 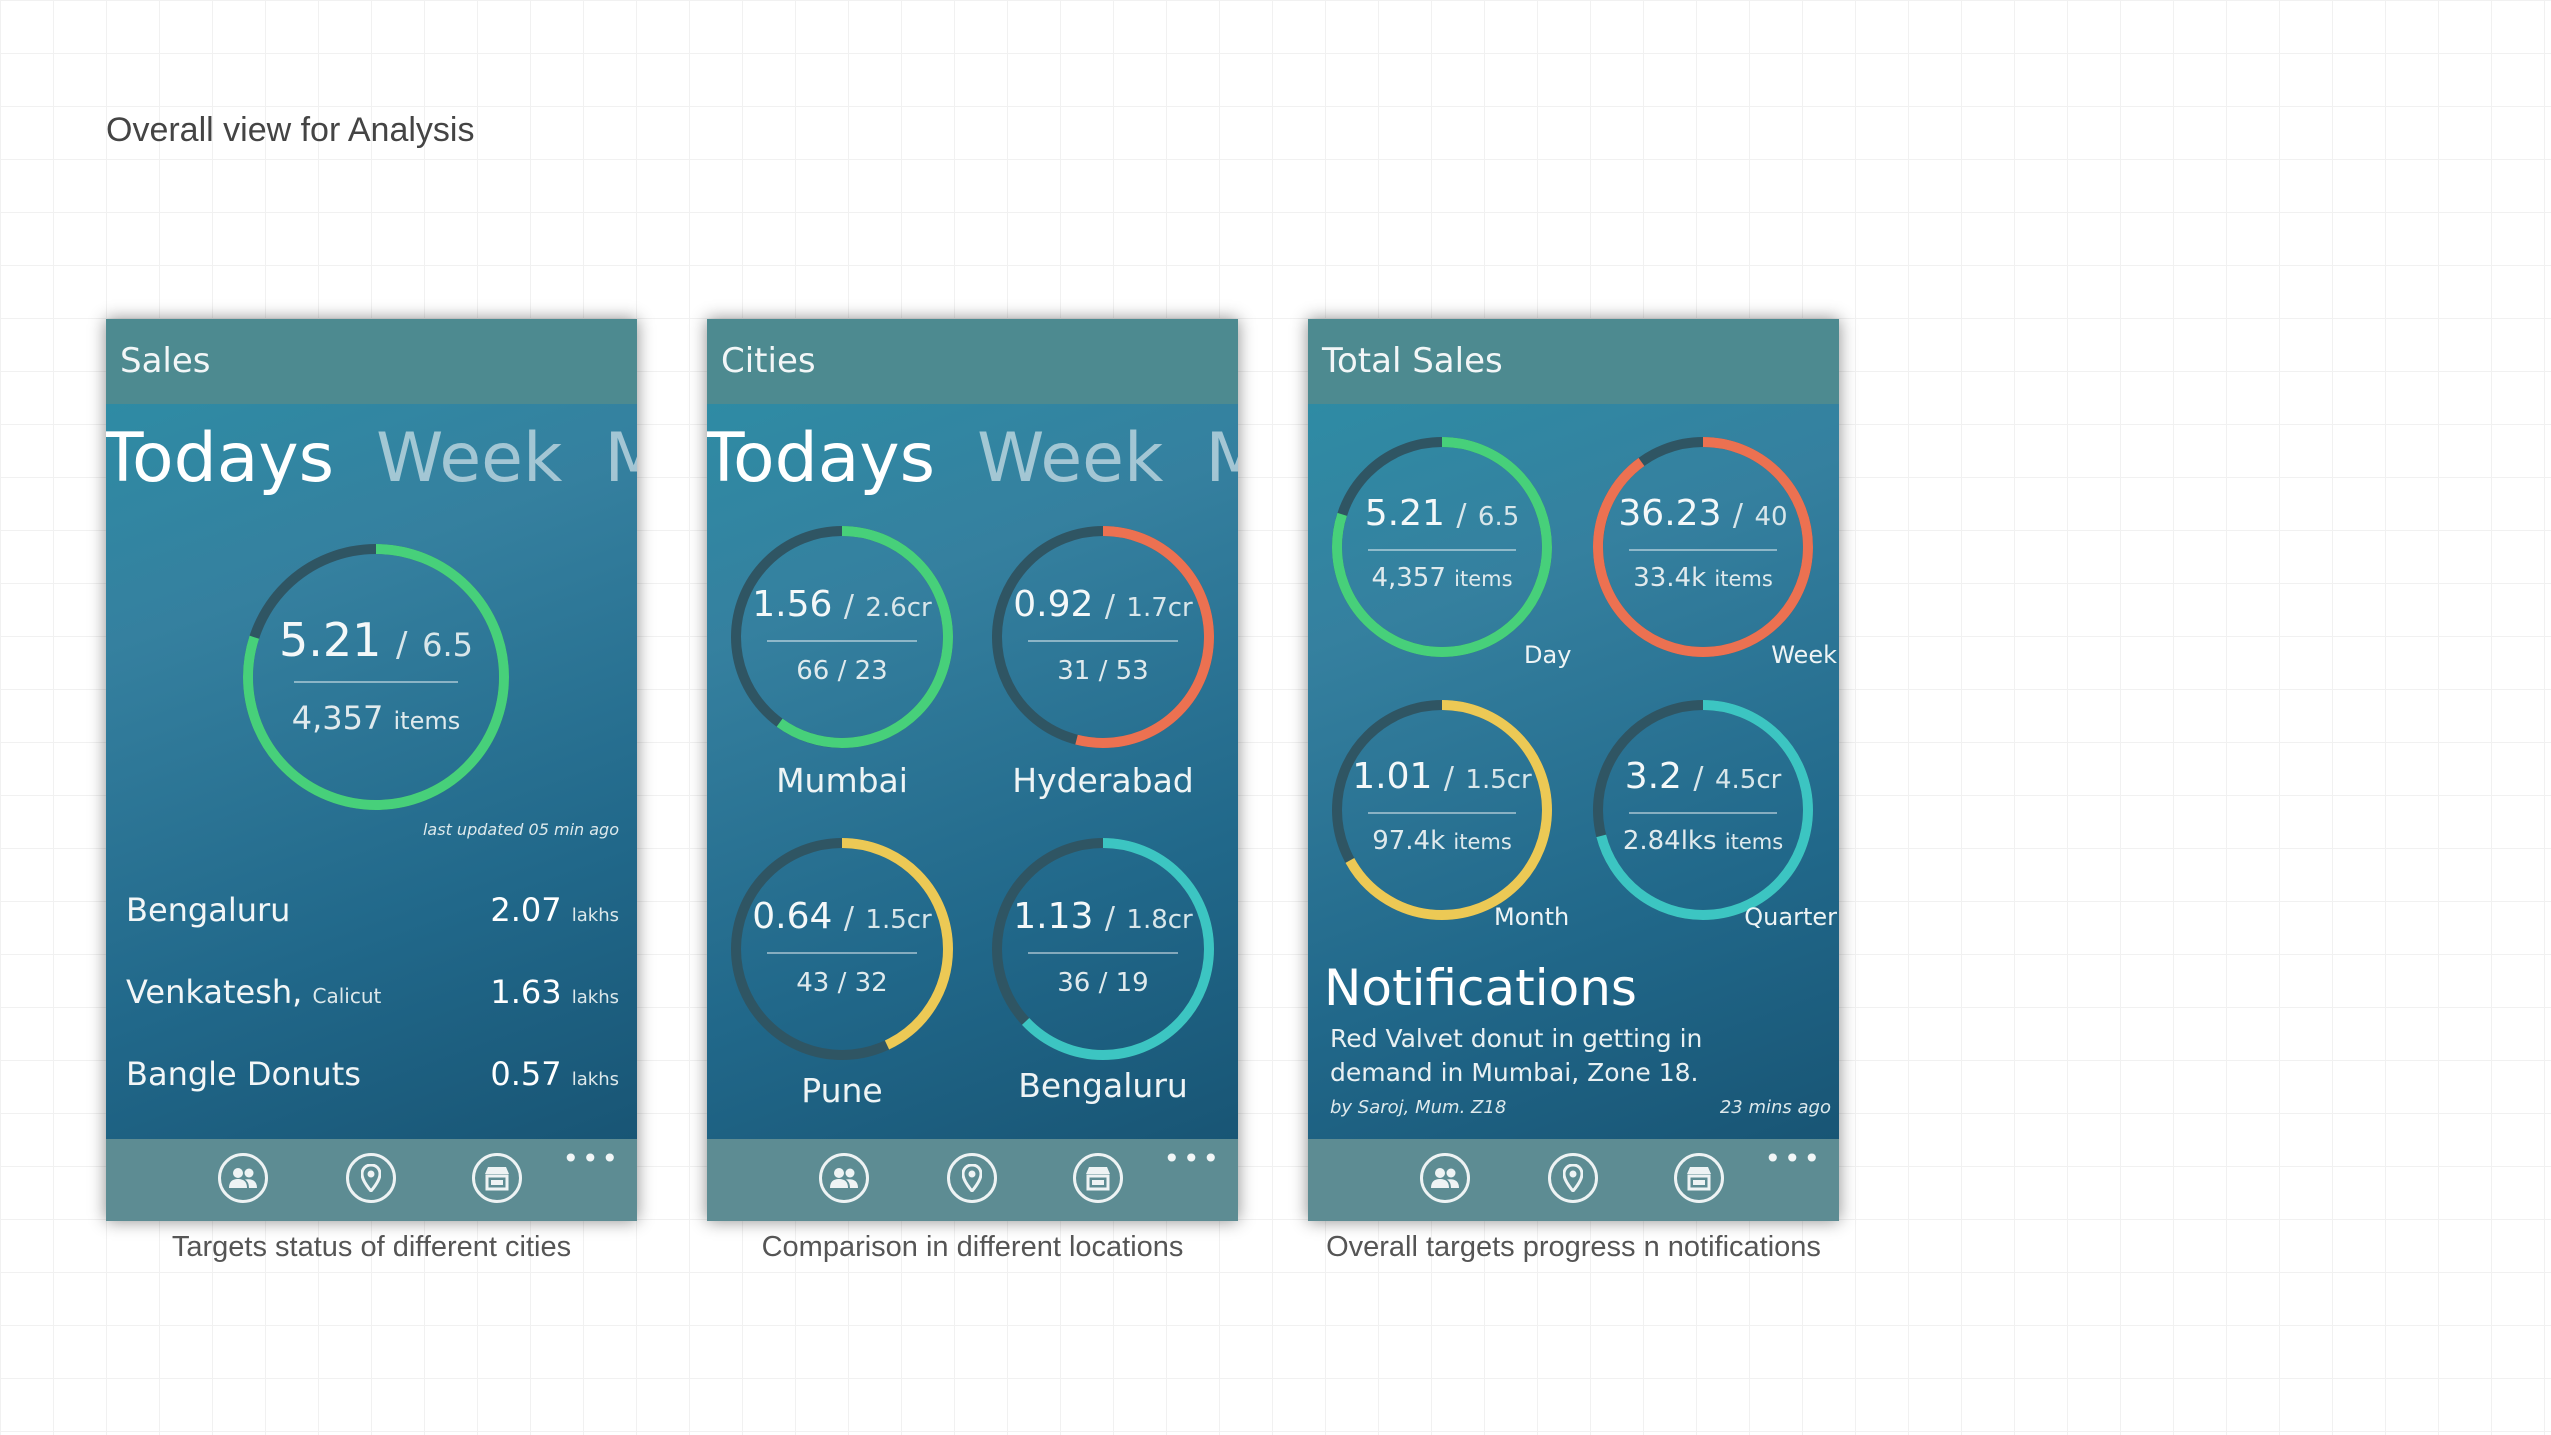 I want to click on city-label: Hyderabad, so click(x=1103, y=780).